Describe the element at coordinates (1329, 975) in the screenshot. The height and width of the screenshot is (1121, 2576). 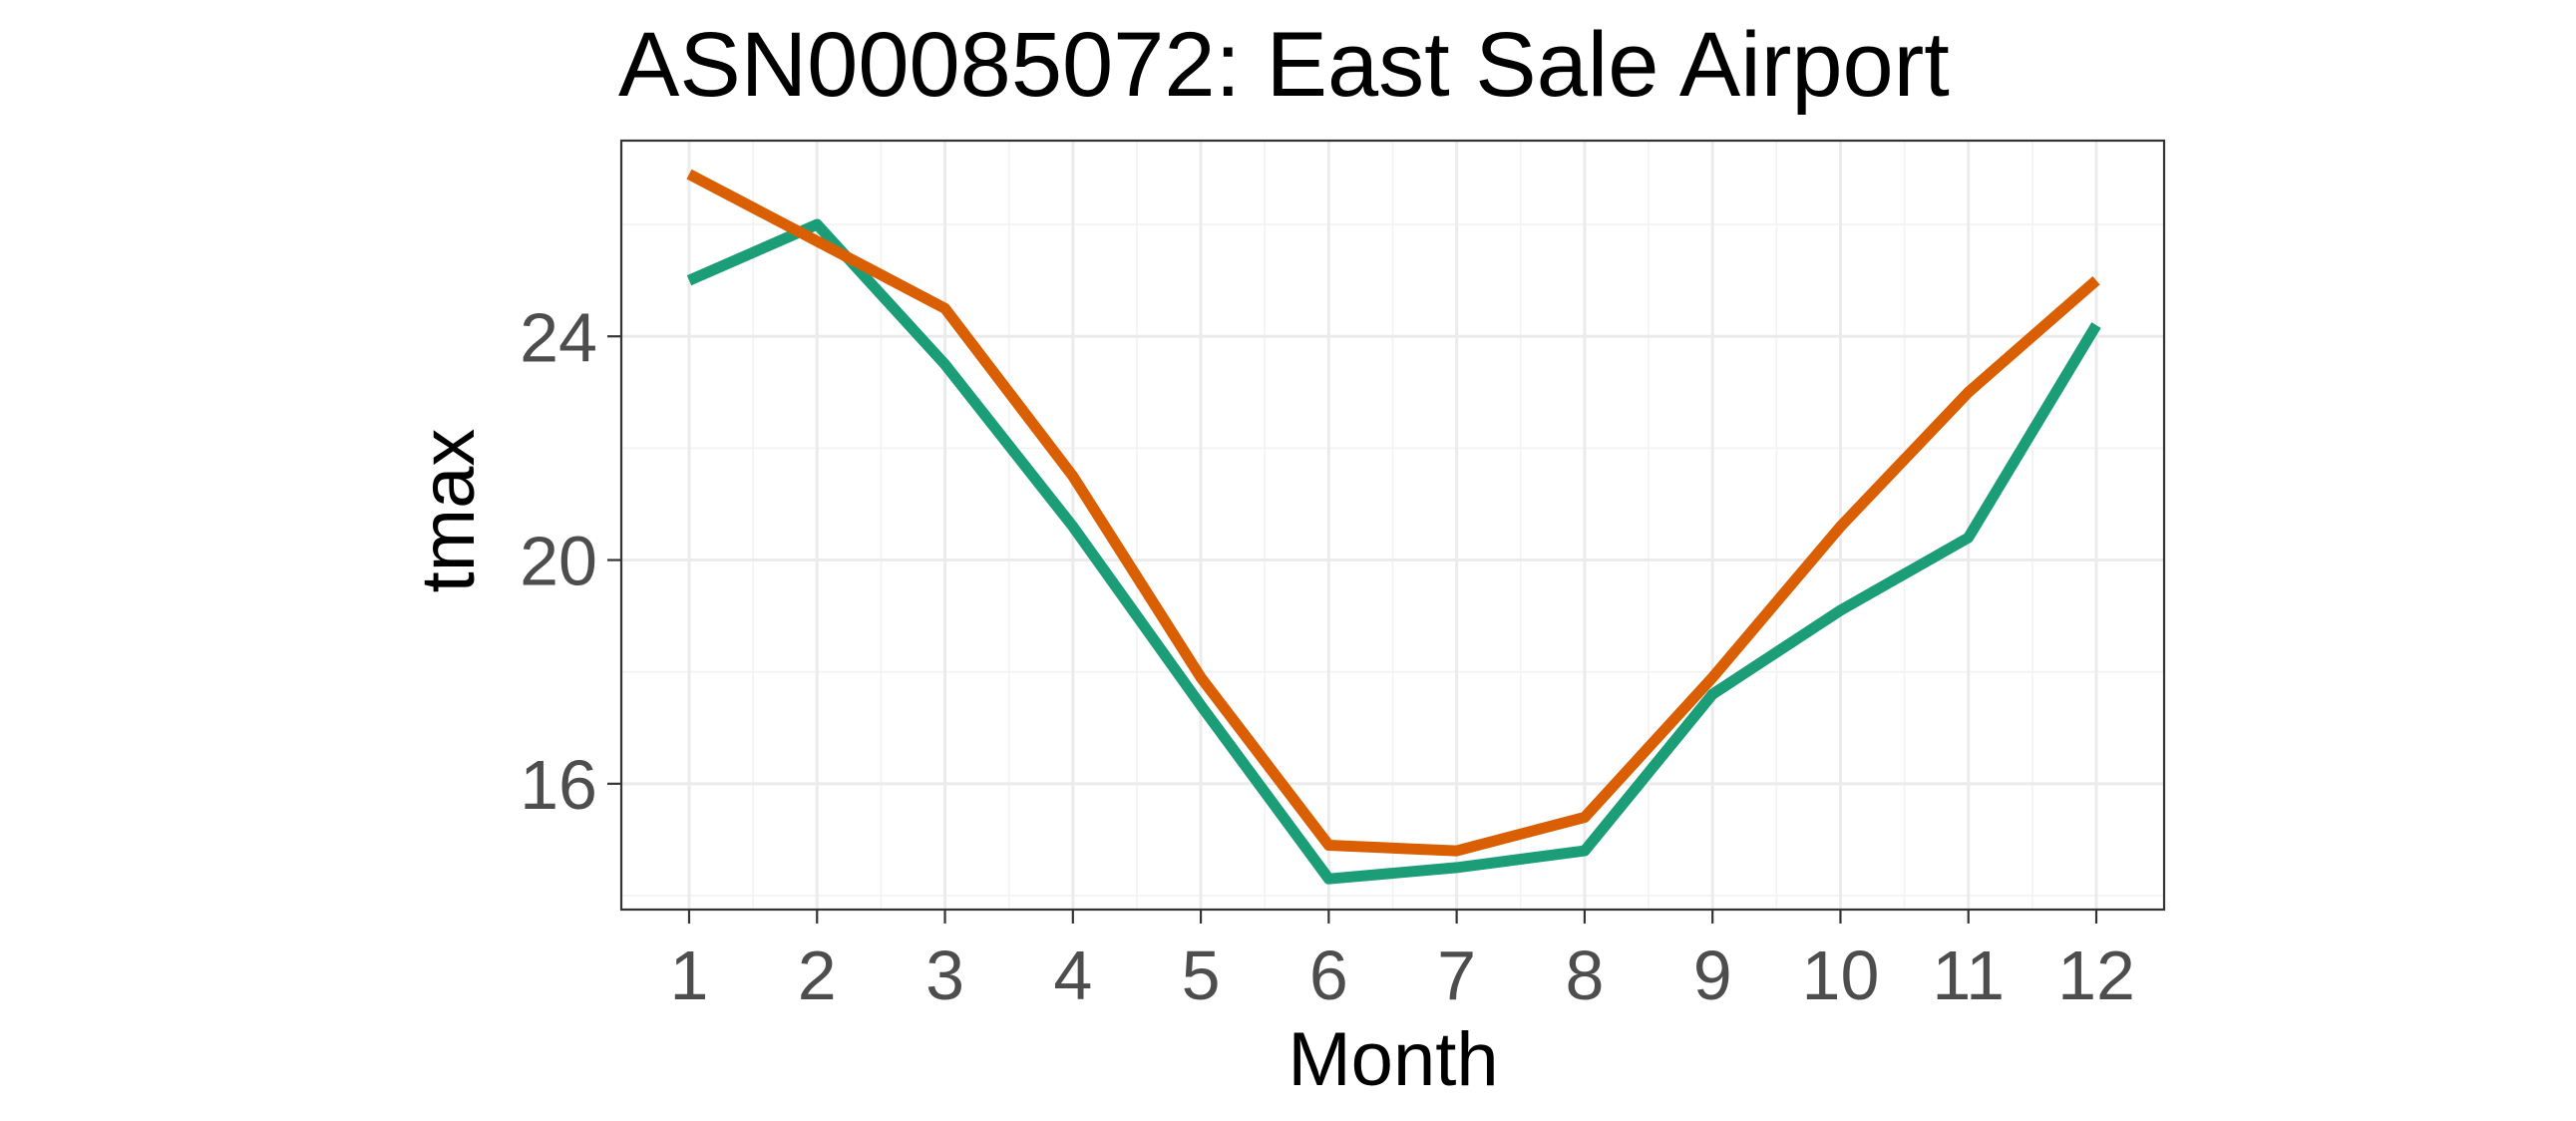
I see `x-tick-label: 6` at that location.